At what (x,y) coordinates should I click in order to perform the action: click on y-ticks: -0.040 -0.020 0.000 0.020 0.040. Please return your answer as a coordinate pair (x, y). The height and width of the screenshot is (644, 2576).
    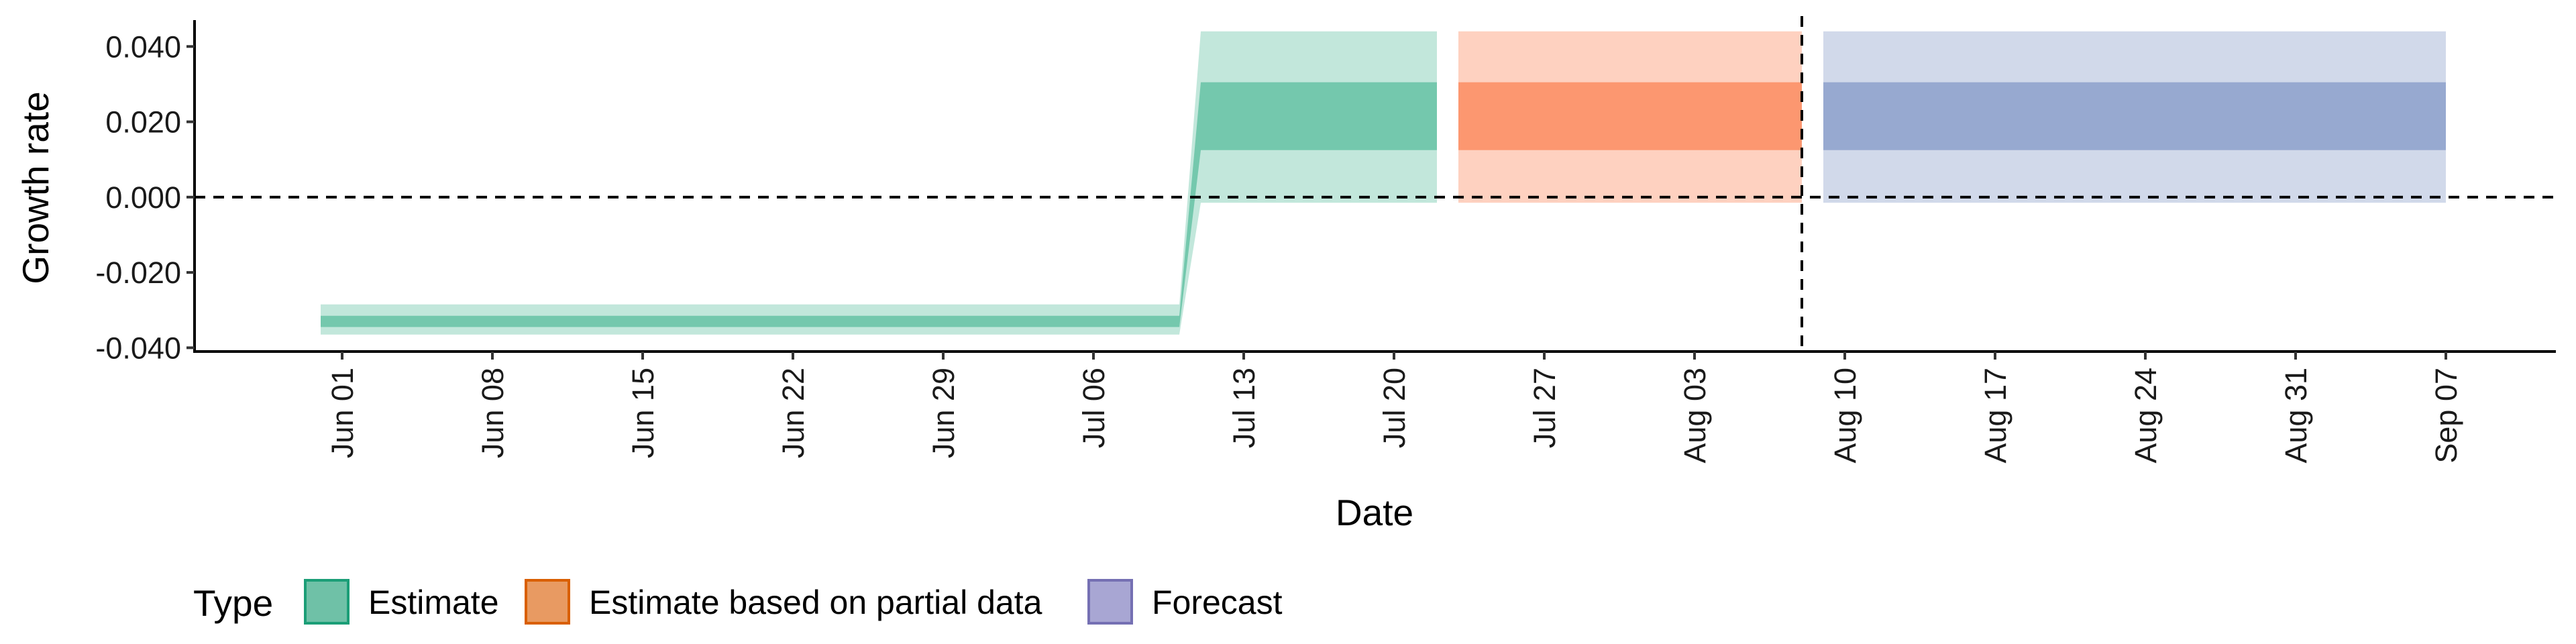
    Looking at the image, I should click on (145, 197).